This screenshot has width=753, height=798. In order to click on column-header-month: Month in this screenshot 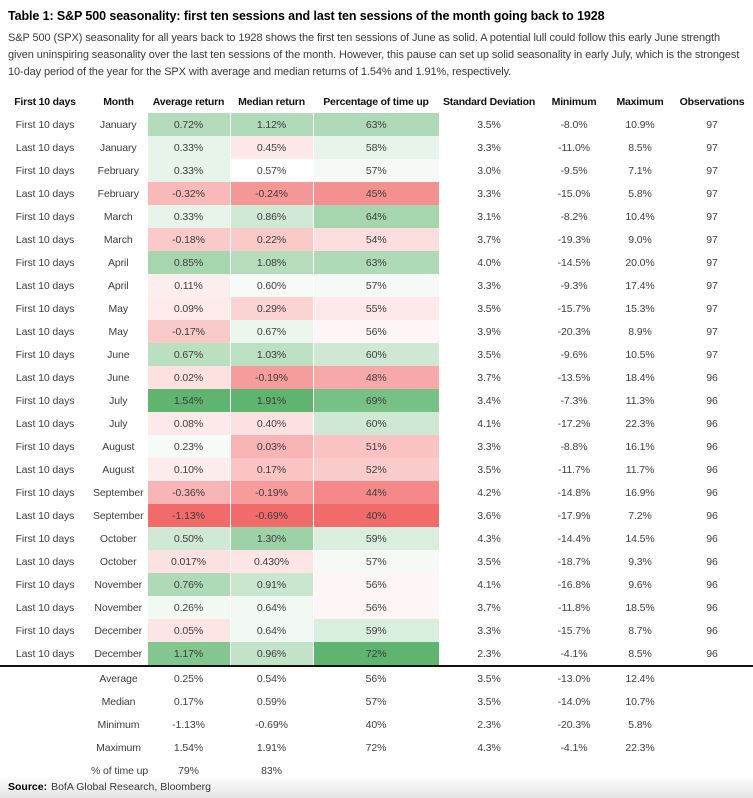, I will do `click(118, 102)`.